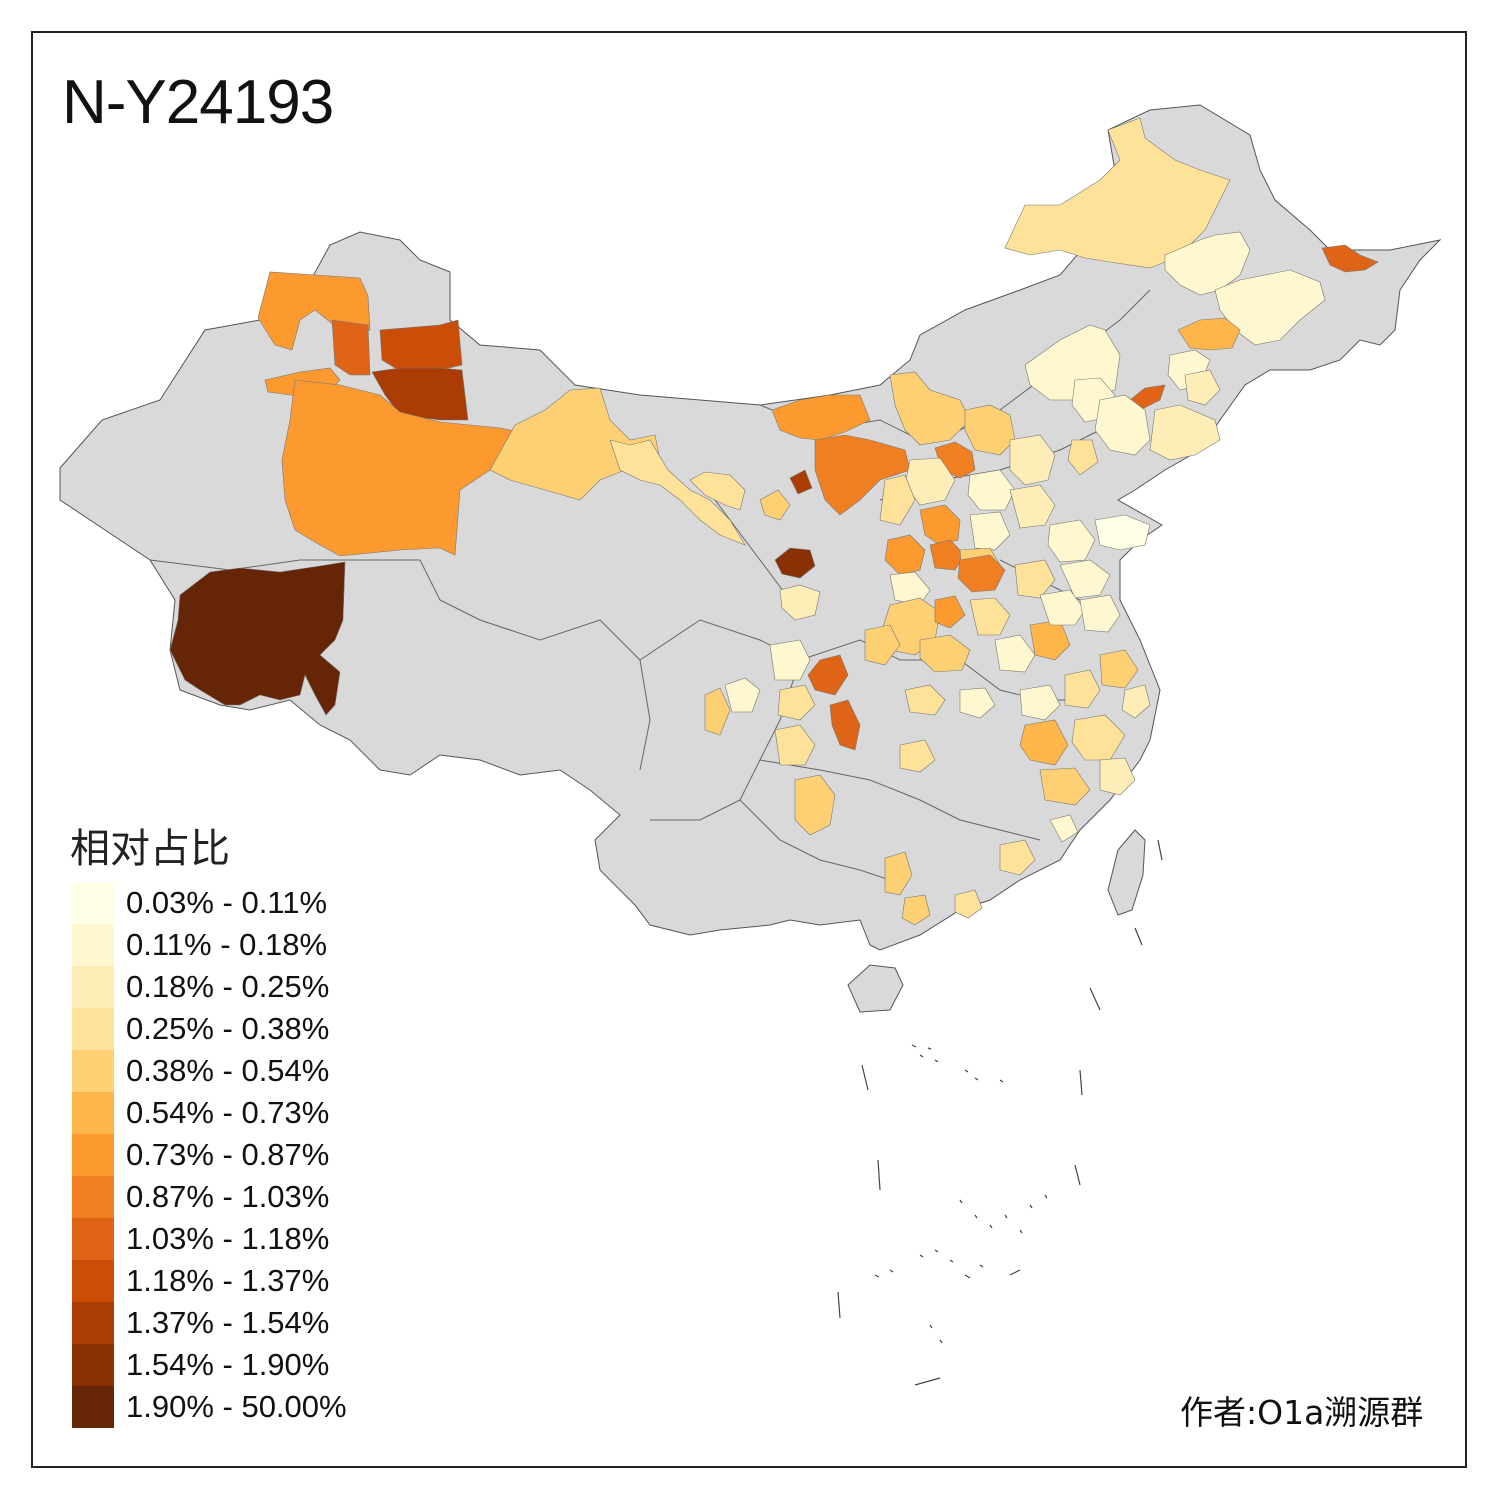 The image size is (1500, 1500). What do you see at coordinates (1062, 607) in the screenshot?
I see `region-ah-north` at bounding box center [1062, 607].